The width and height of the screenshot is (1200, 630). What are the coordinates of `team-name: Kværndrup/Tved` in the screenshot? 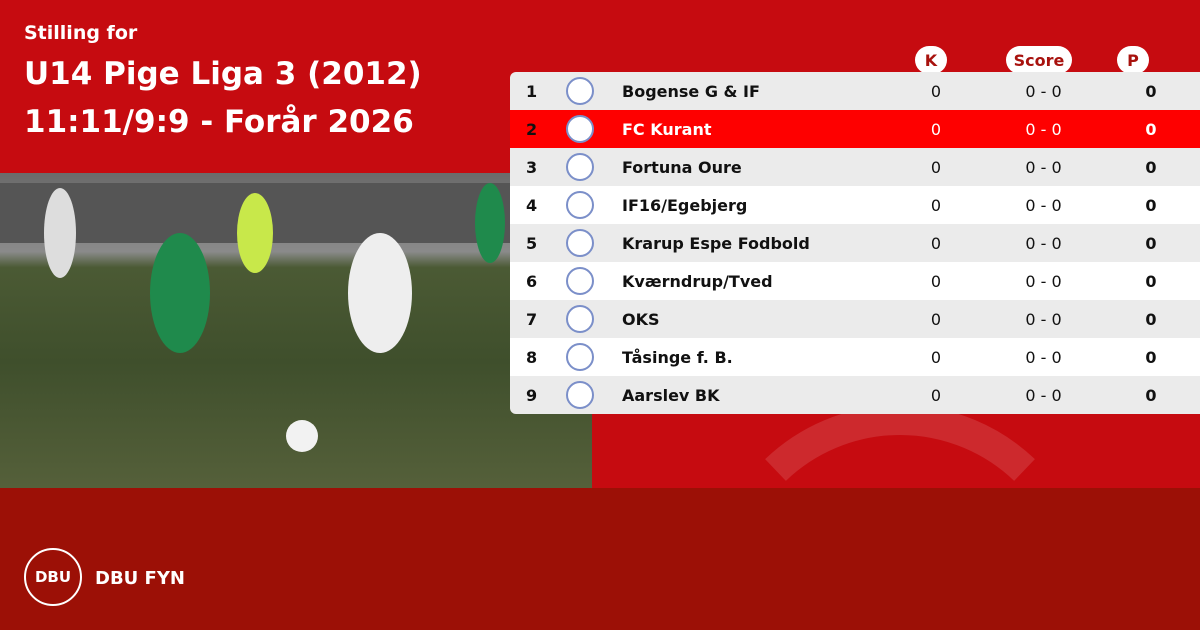 It's located at (697, 281).